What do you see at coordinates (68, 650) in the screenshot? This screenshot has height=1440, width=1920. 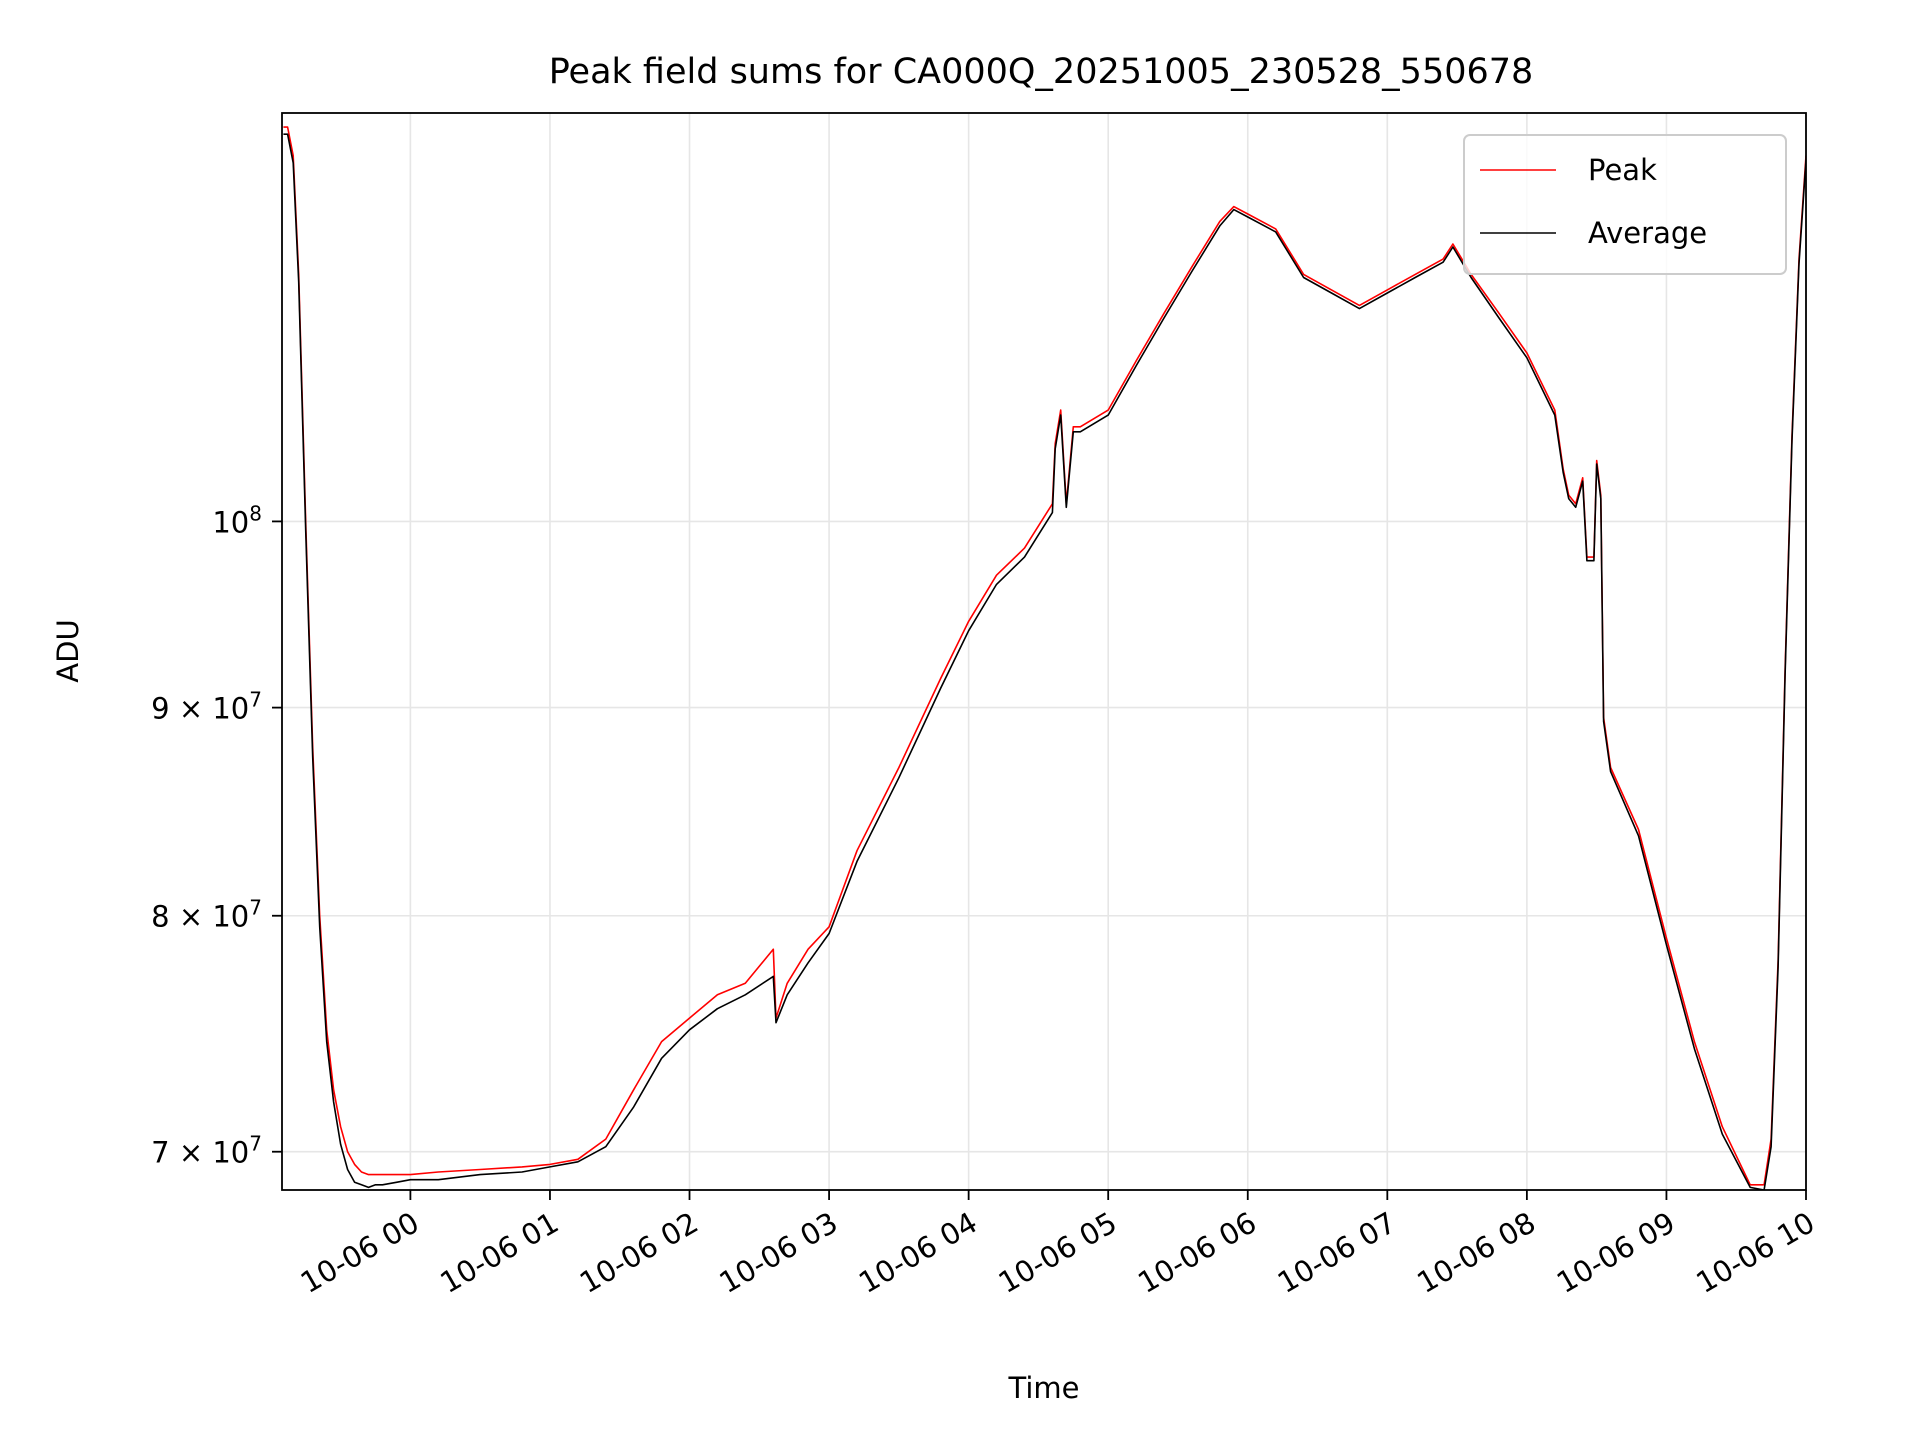 I see `y-axis-label: ADU` at bounding box center [68, 650].